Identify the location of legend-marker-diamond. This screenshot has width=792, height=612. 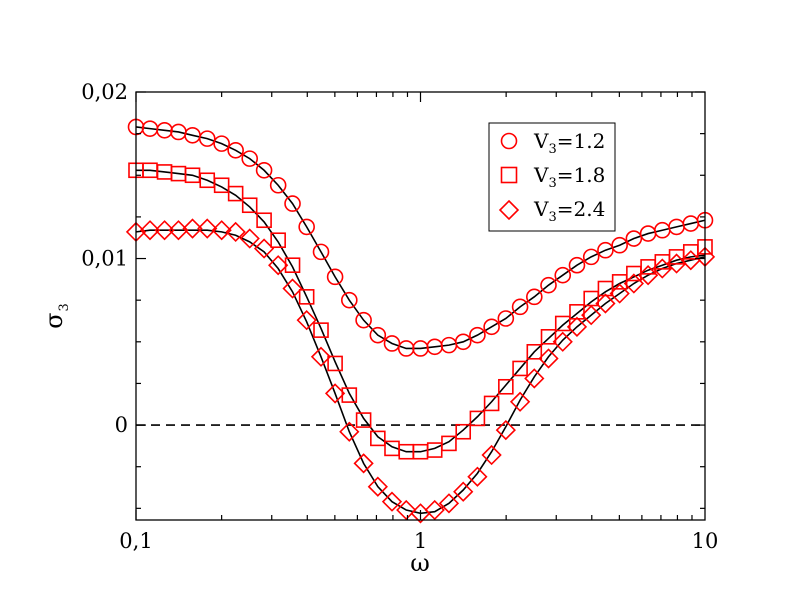
(509, 210).